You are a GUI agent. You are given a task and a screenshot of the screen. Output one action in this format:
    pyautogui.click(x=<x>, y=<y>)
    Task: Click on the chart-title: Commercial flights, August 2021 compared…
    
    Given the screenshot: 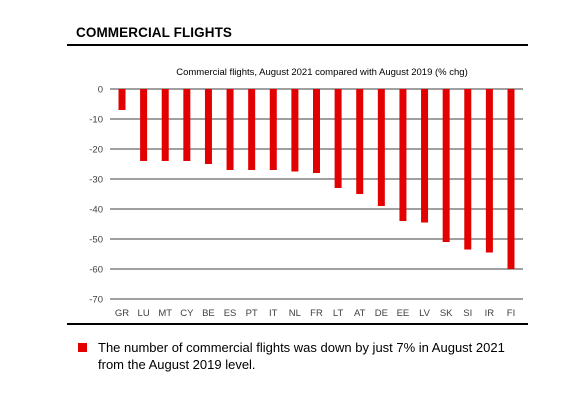 What is the action you would take?
    pyautogui.click(x=322, y=72)
    